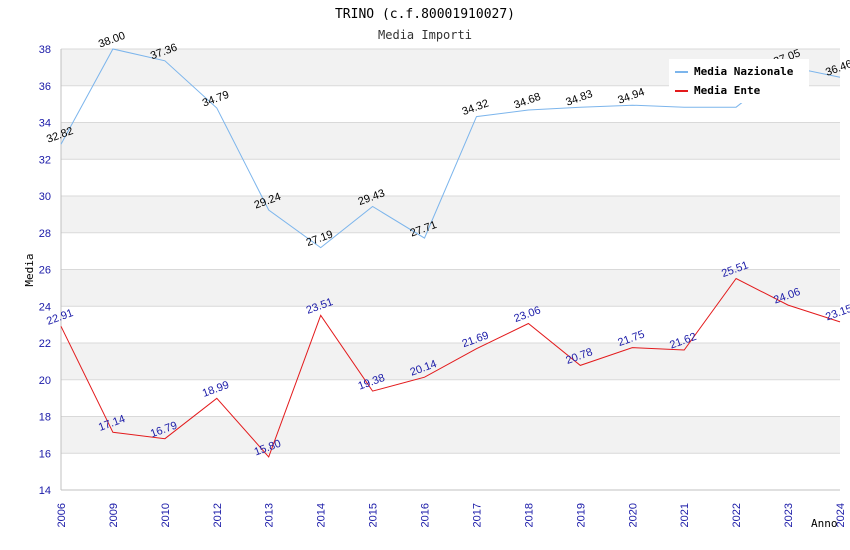 This screenshot has height=550, width=850. I want to click on x-tick-label: 2006, so click(62, 515).